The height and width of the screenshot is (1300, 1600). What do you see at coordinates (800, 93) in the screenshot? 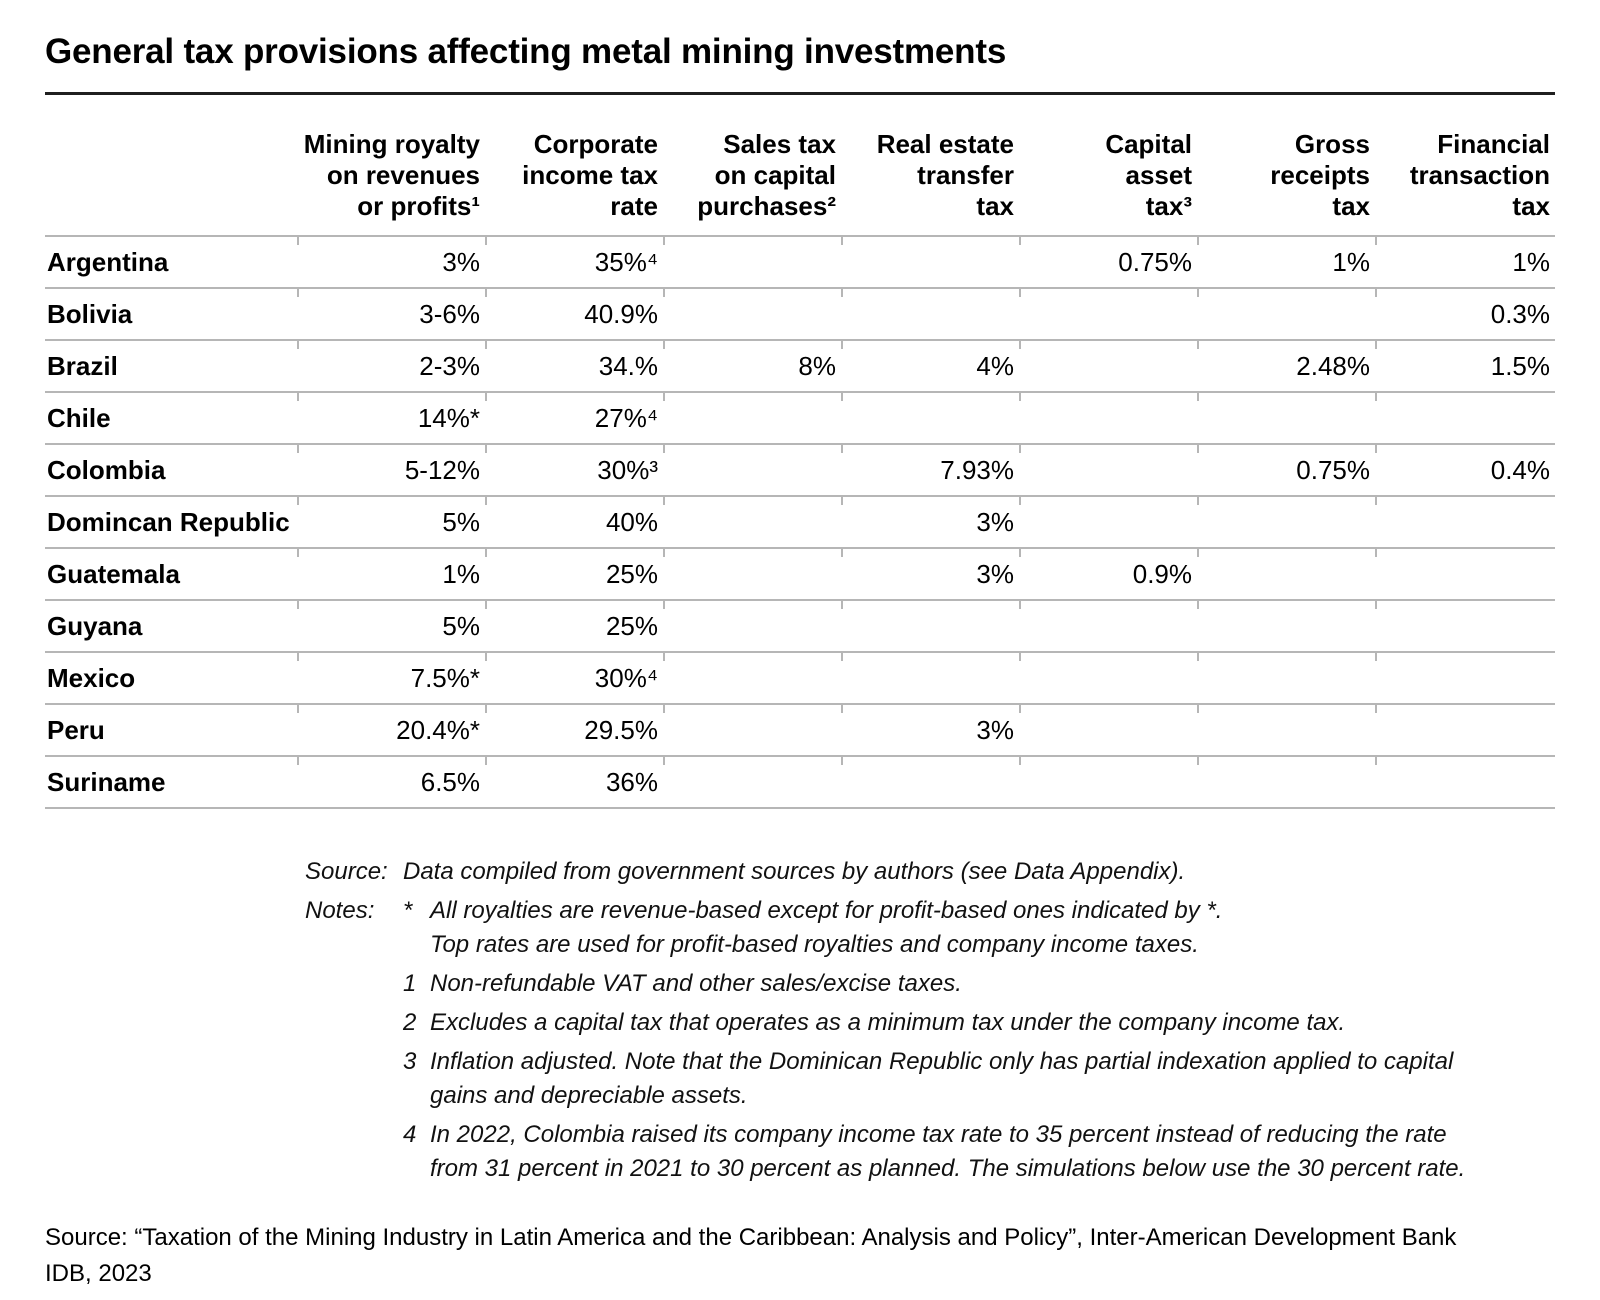
I see `title-rule` at bounding box center [800, 93].